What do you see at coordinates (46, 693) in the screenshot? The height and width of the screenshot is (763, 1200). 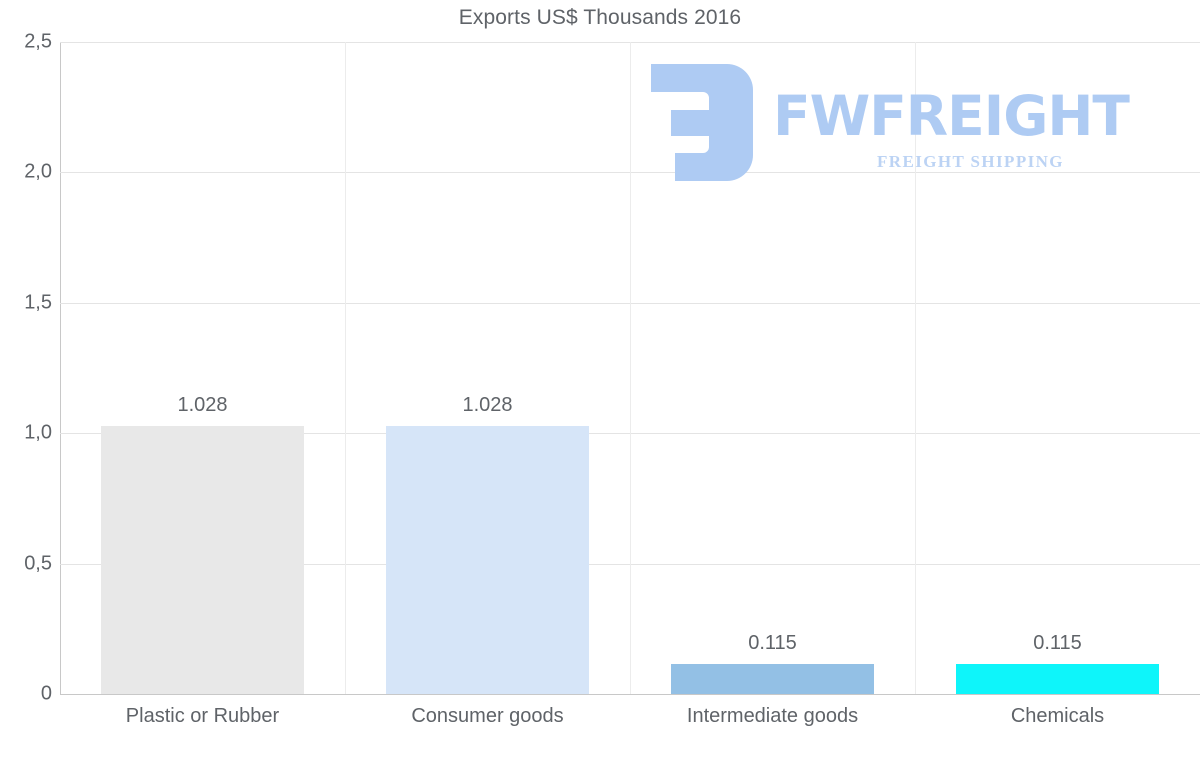 I see `y-tick-label: 0` at bounding box center [46, 693].